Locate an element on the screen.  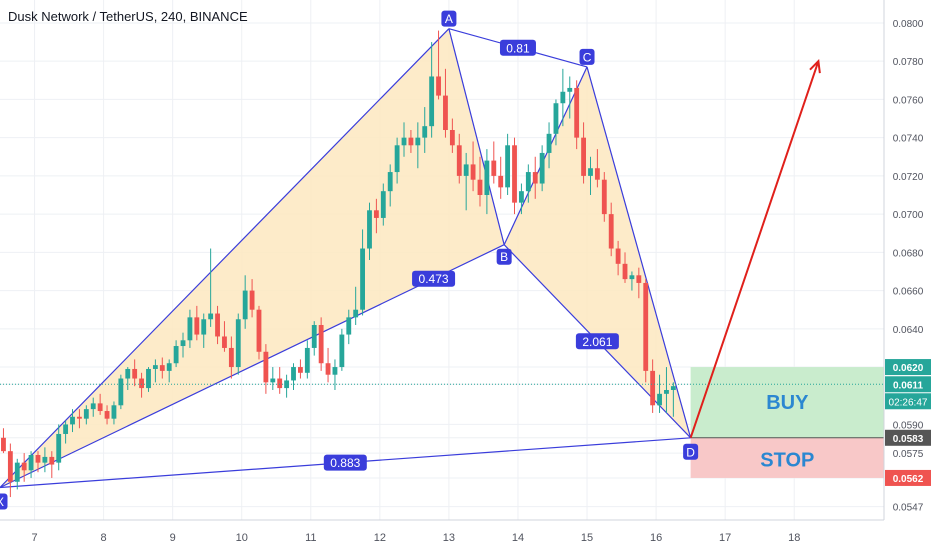
ratio-label-text: 0.473 is located at coordinates (434, 279).